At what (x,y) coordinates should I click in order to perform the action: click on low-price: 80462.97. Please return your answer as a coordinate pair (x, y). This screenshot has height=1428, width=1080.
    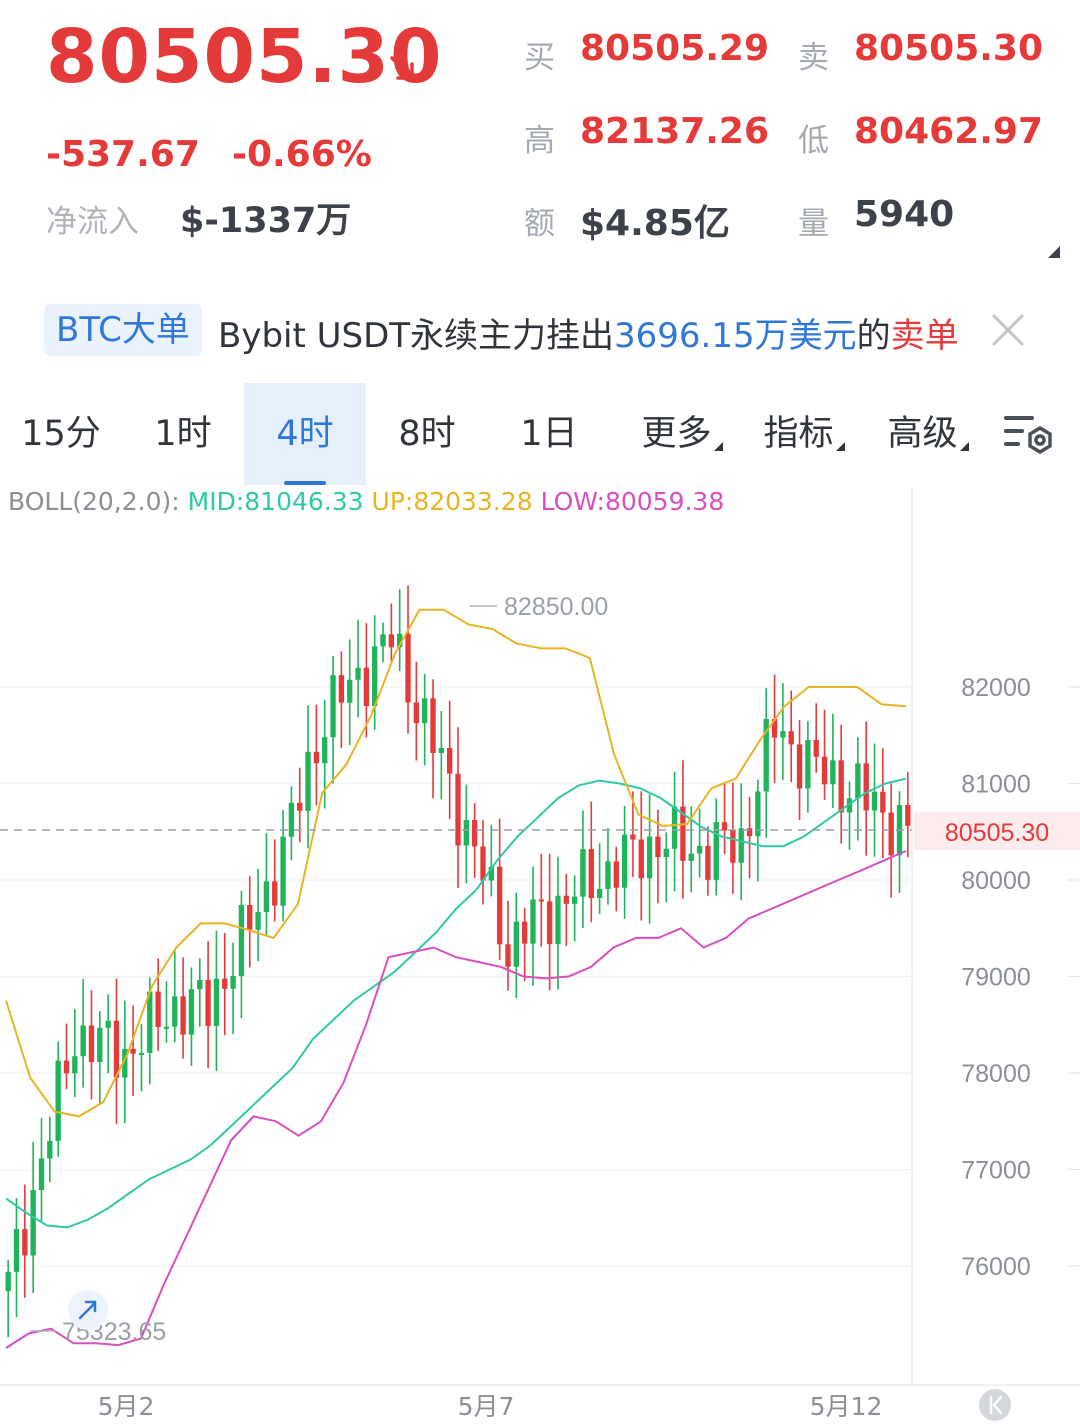
    Looking at the image, I should click on (949, 131).